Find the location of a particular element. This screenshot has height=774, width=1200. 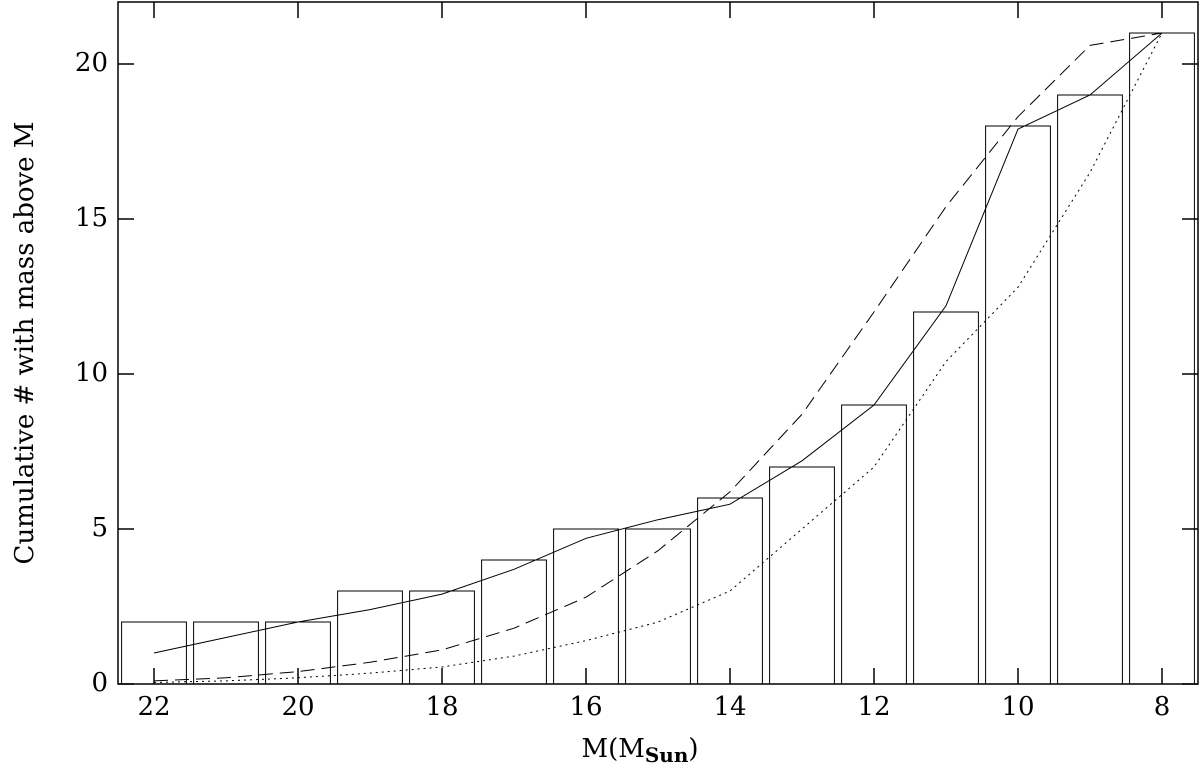

x-tick-label: 16 is located at coordinates (585, 707).